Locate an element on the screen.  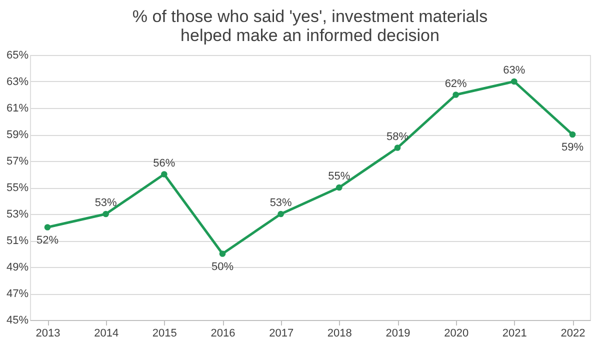
data-label: 55% is located at coordinates (339, 176).